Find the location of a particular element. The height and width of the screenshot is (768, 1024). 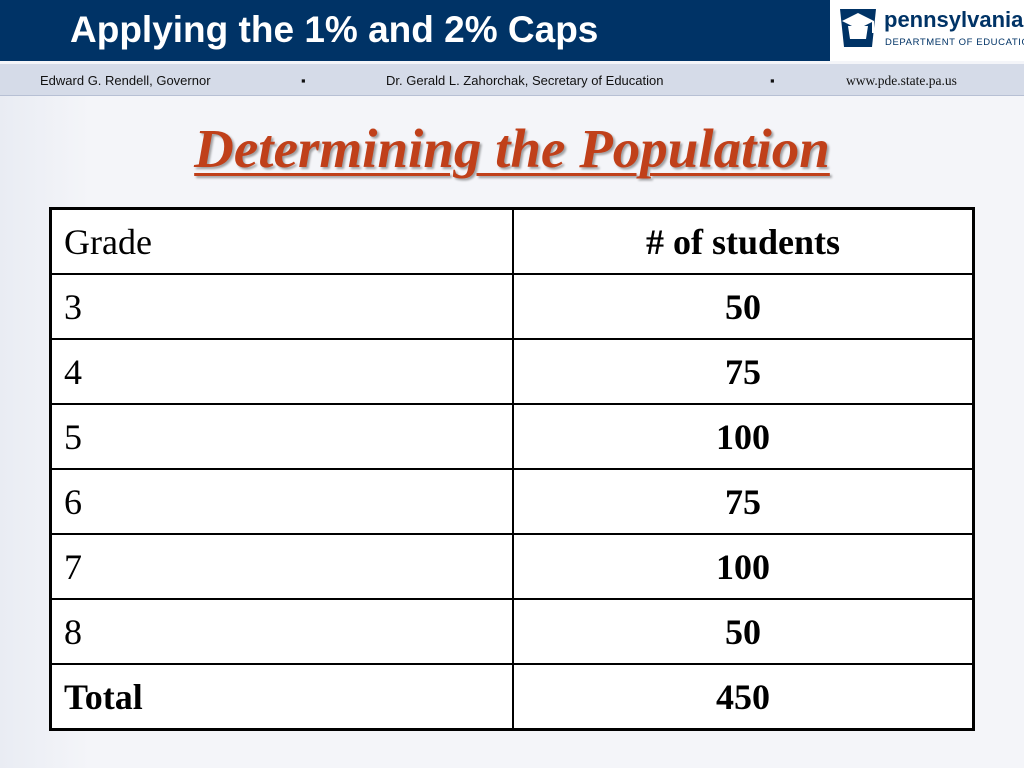

table-row: 8 50 is located at coordinates (512, 631).